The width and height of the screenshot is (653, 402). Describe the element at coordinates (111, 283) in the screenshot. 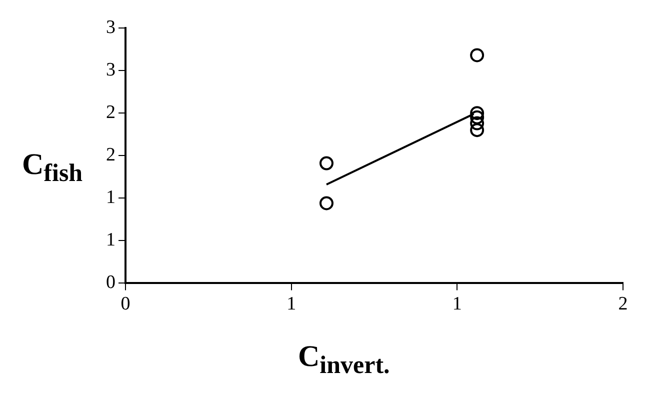

I see `y-tick-label: 0` at that location.